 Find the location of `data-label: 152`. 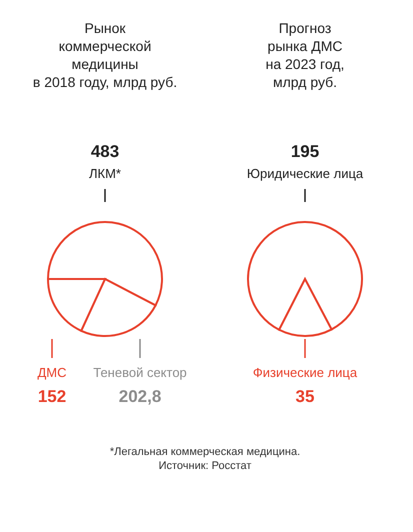

data-label: 152 is located at coordinates (52, 396).